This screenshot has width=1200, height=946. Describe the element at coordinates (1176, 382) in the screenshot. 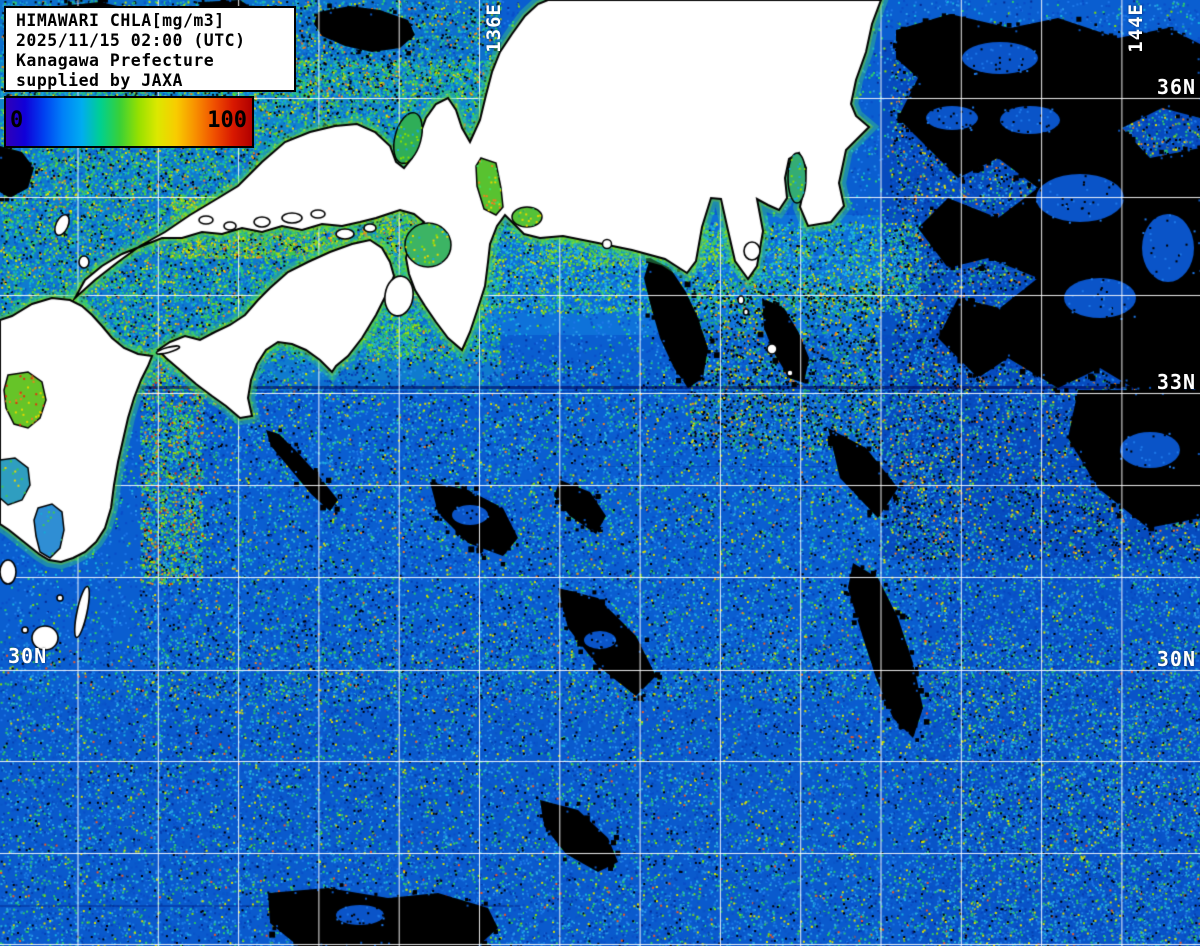

I see `lat-label-right-33N: 33N` at that location.